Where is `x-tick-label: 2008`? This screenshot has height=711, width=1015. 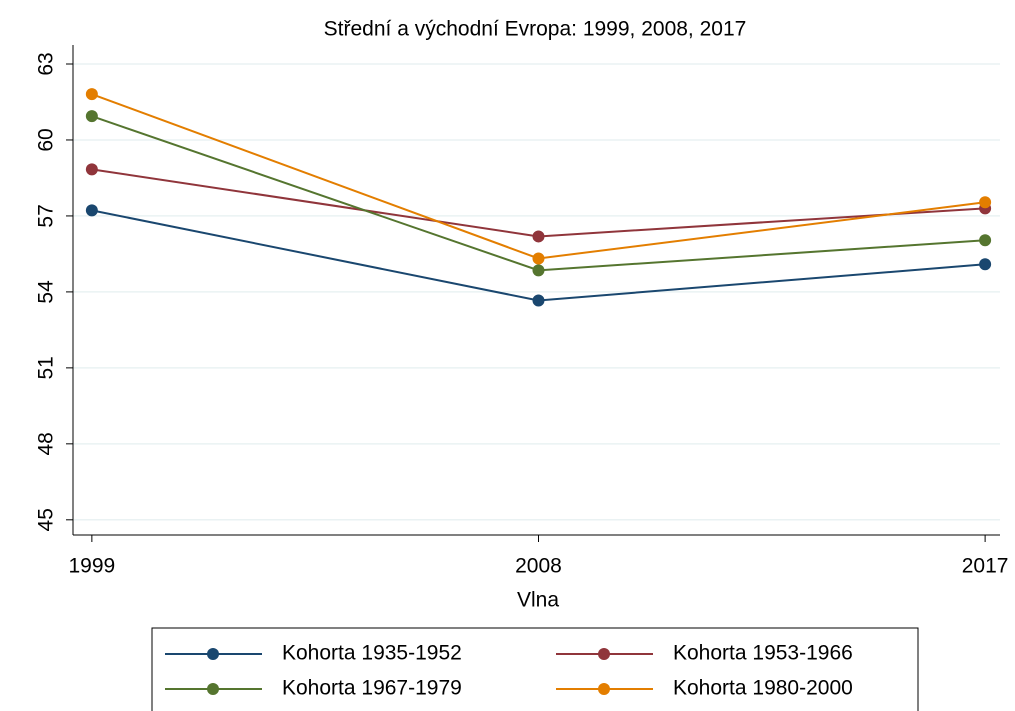 x-tick-label: 2008 is located at coordinates (538, 566).